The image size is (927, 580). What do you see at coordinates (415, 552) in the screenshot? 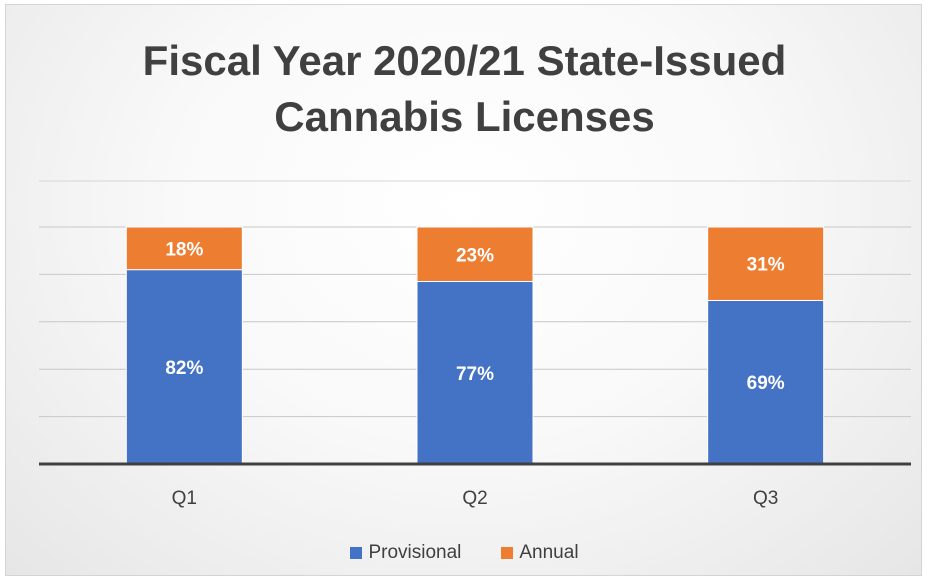
I see `legend-label-provisional: Provisional` at bounding box center [415, 552].